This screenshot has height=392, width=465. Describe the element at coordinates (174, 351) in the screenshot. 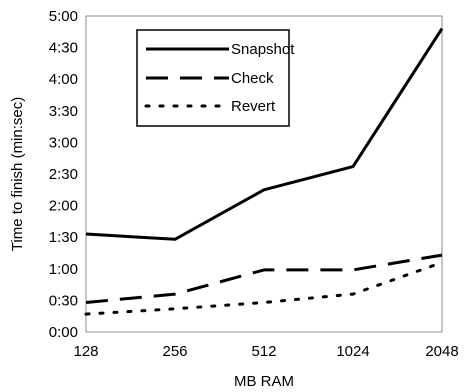

I see `x-tick-label: 256` at that location.